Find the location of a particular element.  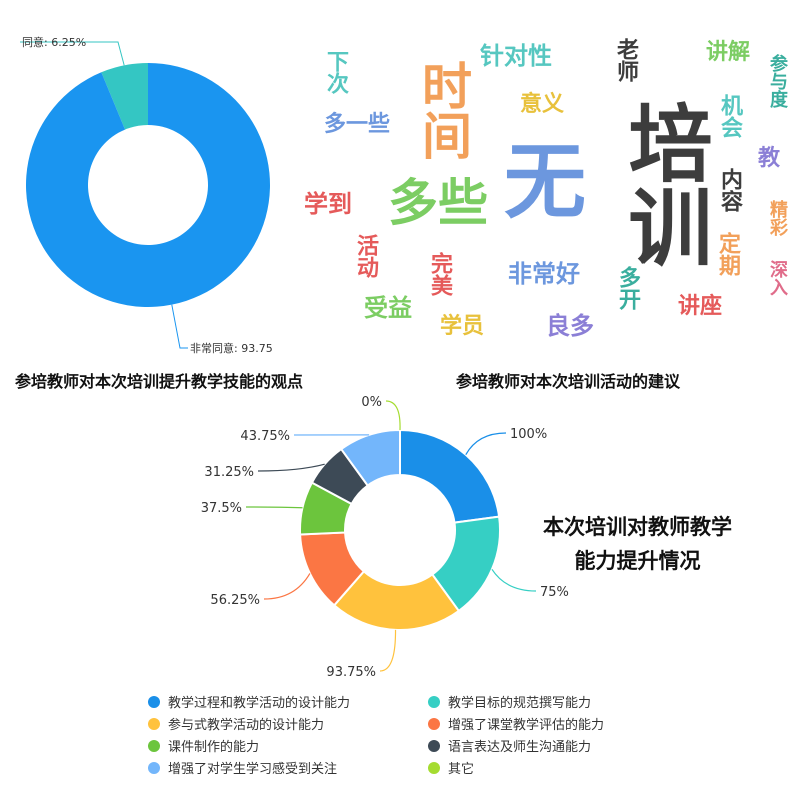

legend-item: 参与式教学活动的设计能力 is located at coordinates (288, 723).